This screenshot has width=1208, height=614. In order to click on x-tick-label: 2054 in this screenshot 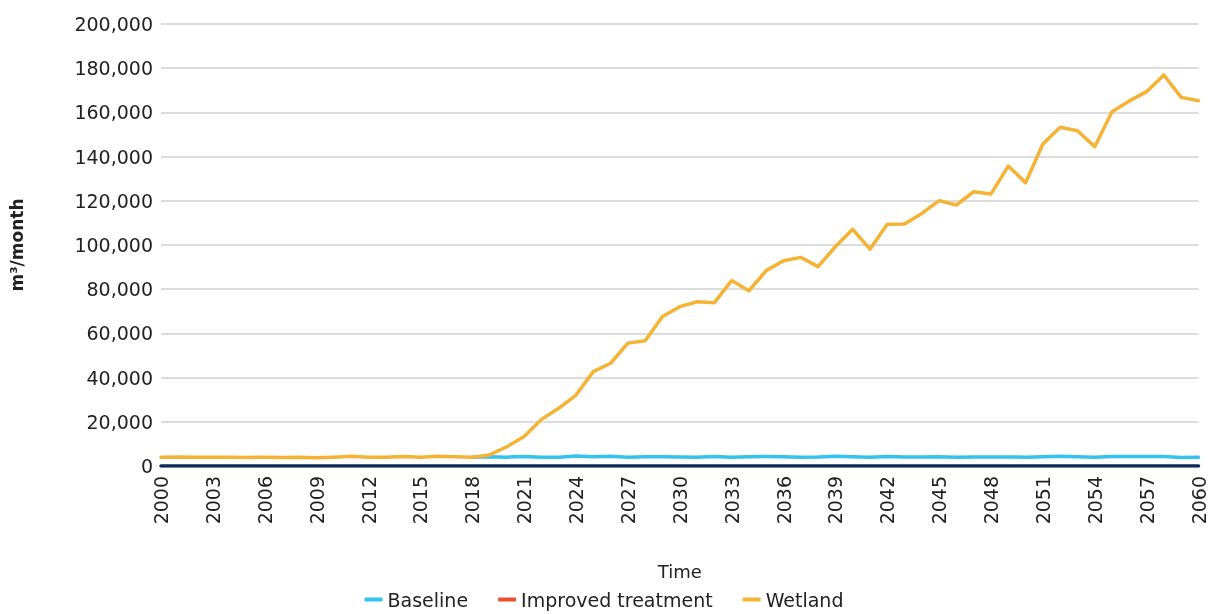, I will do `click(1094, 500)`.